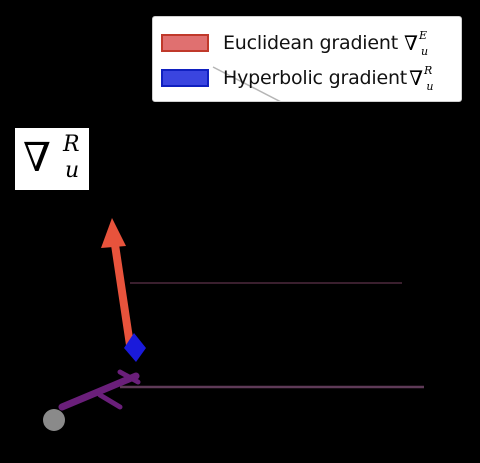 The image size is (480, 463). Describe the element at coordinates (135, 347) in the screenshot. I see `hyperbolic-gradient-arrow-icon` at that location.